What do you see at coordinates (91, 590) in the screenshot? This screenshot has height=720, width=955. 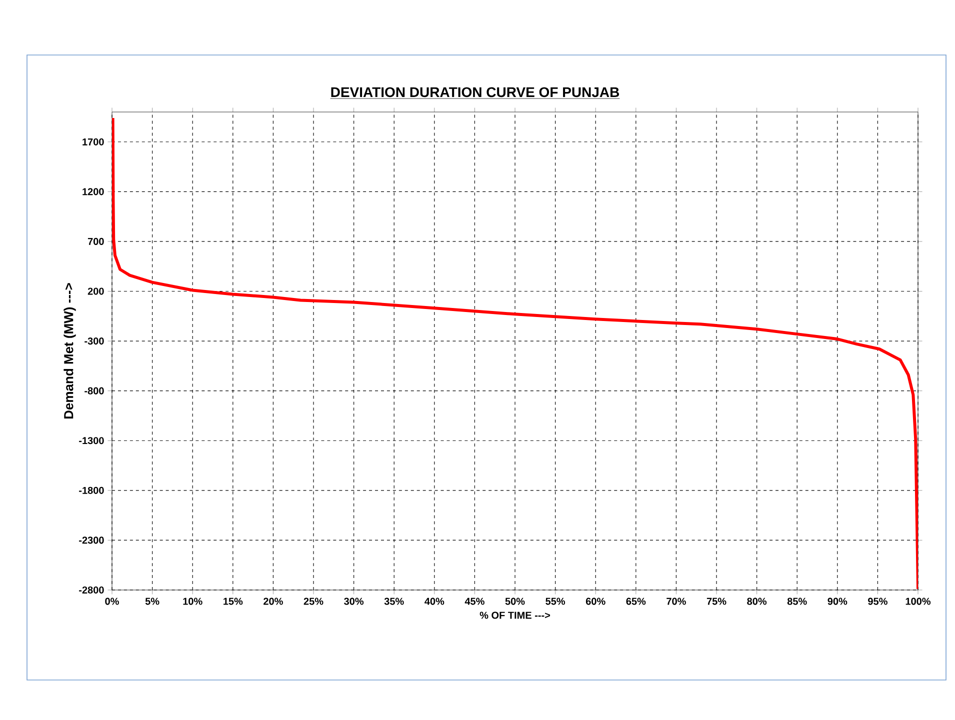 I see `y-tick-label: -2800` at bounding box center [91, 590].